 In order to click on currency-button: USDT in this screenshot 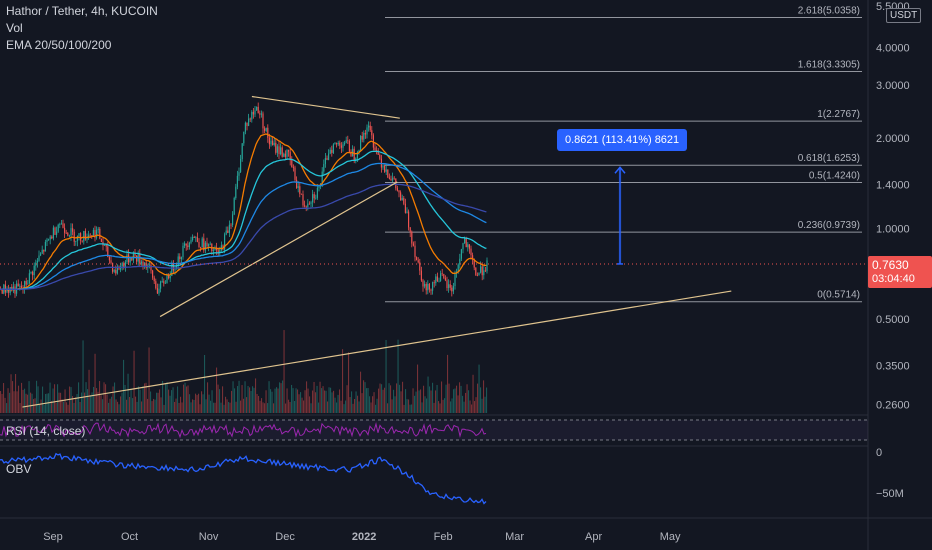, I will do `click(904, 15)`.